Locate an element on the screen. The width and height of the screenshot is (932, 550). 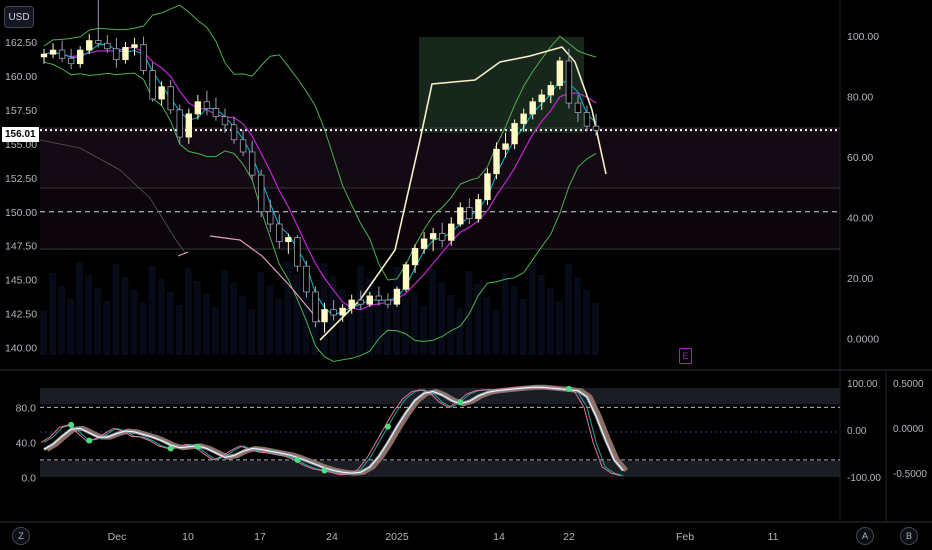
currency-button: USD is located at coordinates (19, 17).